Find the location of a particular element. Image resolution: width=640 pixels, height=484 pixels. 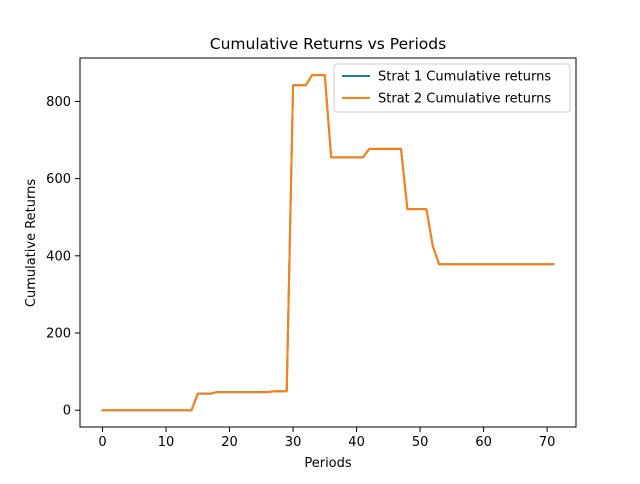

chart-title: Cumulative Returns vs Periods is located at coordinates (328, 44).